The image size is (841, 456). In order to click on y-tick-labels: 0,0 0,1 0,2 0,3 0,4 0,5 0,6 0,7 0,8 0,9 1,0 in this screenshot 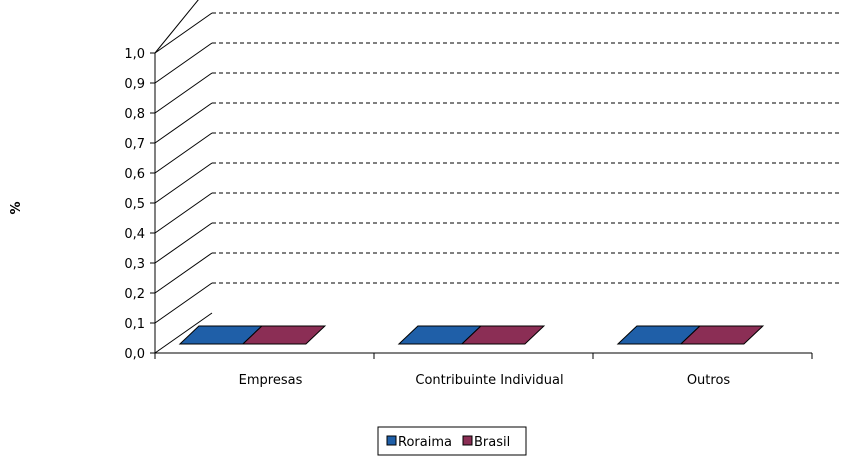, I will do `click(134, 204)`.